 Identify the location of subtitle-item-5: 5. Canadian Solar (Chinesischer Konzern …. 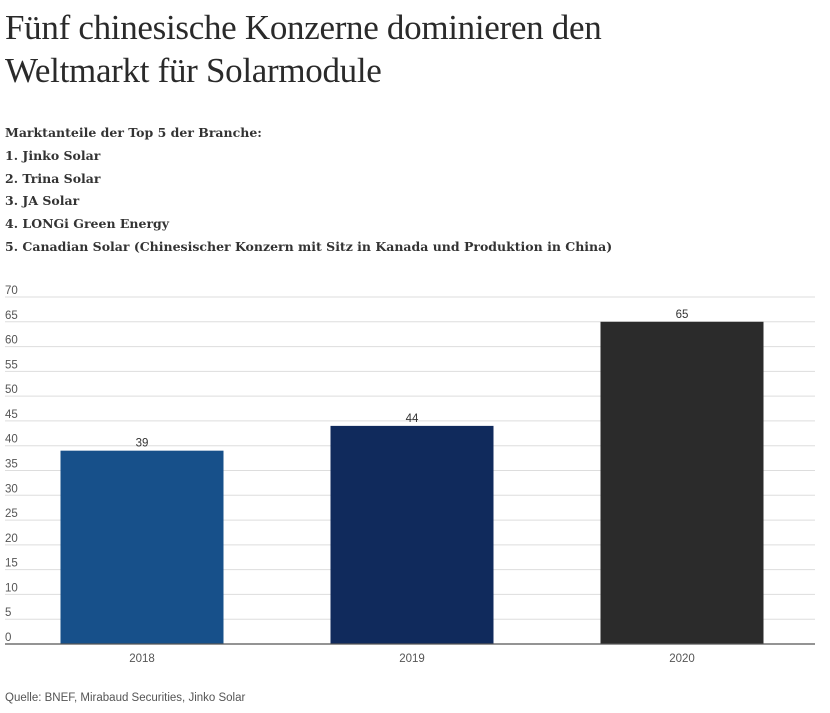
(309, 246).